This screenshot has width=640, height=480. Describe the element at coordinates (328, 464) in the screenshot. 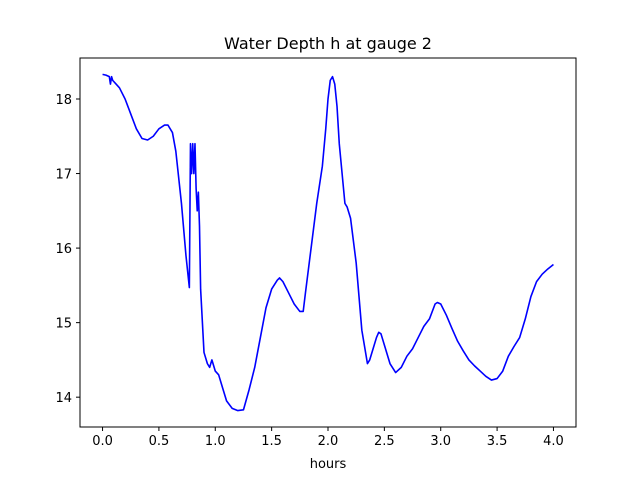

I see `x-axis-label: hours` at that location.